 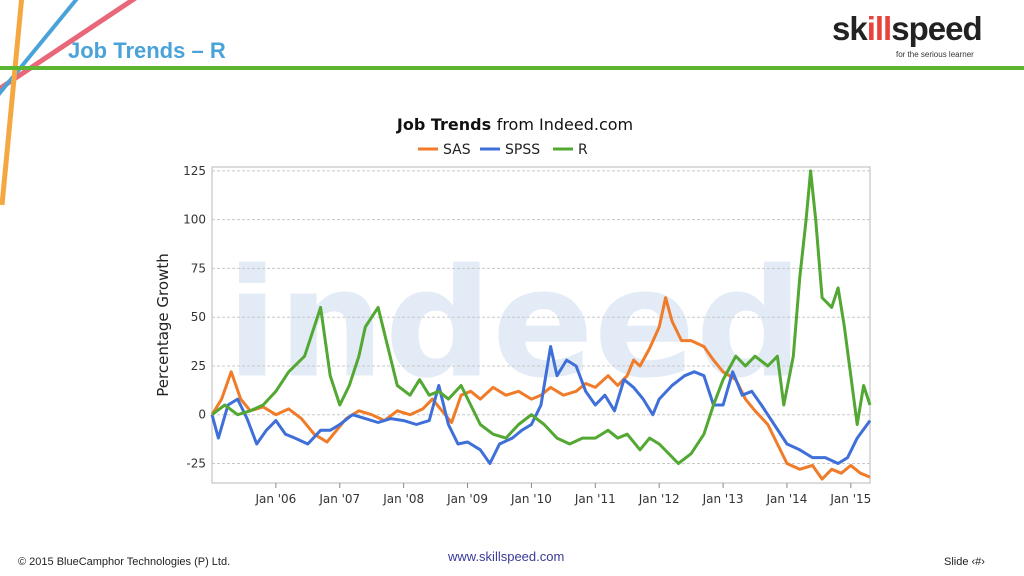 I want to click on x-tick-label: Jan '15, so click(x=850, y=499).